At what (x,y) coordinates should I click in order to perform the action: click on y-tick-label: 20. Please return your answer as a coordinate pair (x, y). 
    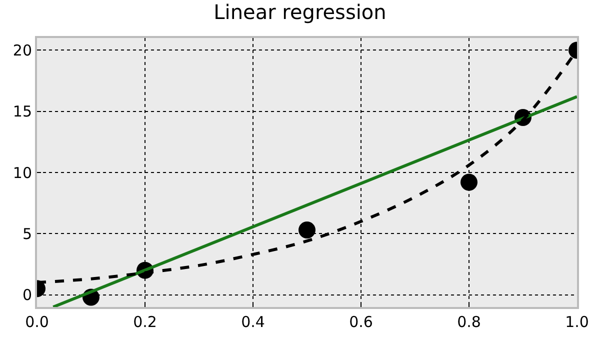
    Looking at the image, I should click on (22, 50).